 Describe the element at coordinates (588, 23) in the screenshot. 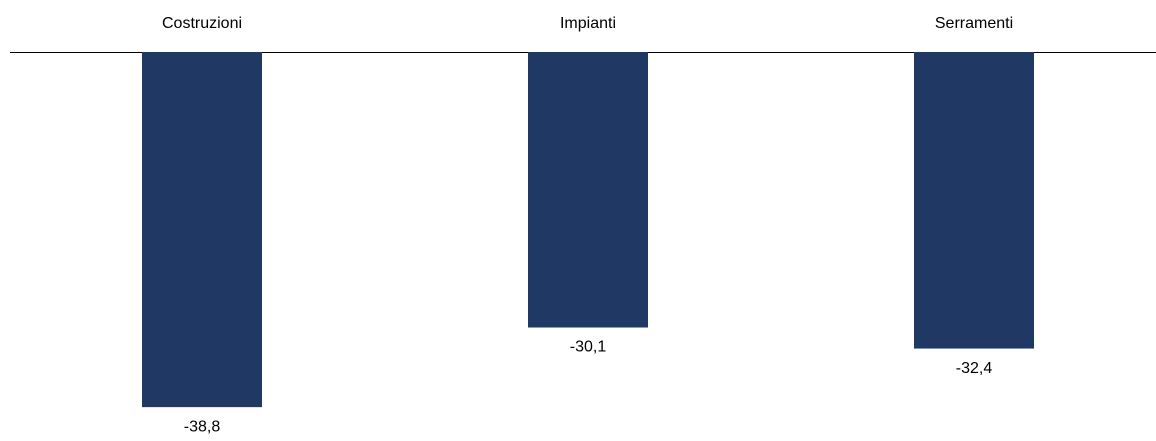

I see `category-label: Impianti` at that location.